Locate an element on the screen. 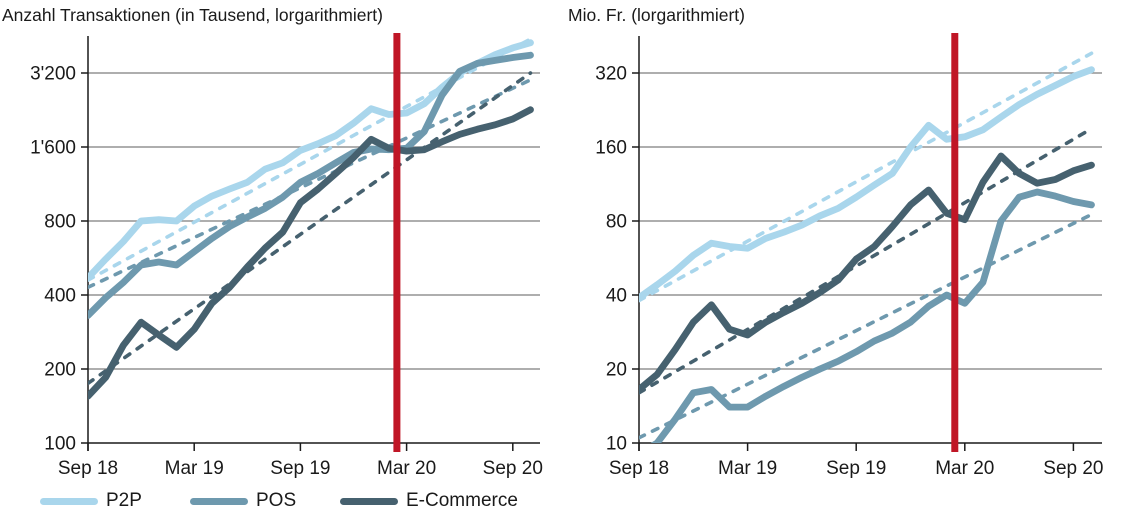 The image size is (1128, 529). p2p-swatch is located at coordinates (69, 501).